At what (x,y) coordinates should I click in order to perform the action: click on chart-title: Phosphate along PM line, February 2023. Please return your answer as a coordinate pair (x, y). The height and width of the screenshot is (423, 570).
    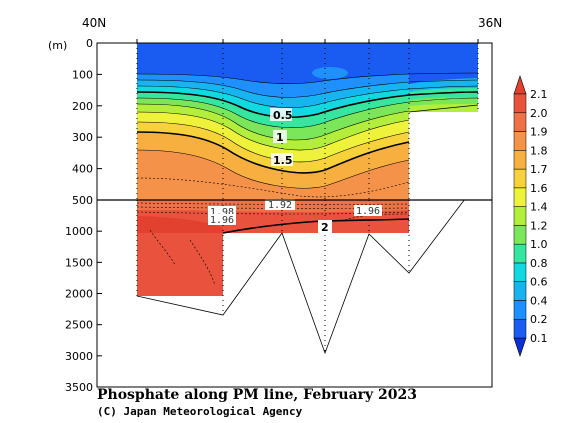
    Looking at the image, I should click on (257, 395).